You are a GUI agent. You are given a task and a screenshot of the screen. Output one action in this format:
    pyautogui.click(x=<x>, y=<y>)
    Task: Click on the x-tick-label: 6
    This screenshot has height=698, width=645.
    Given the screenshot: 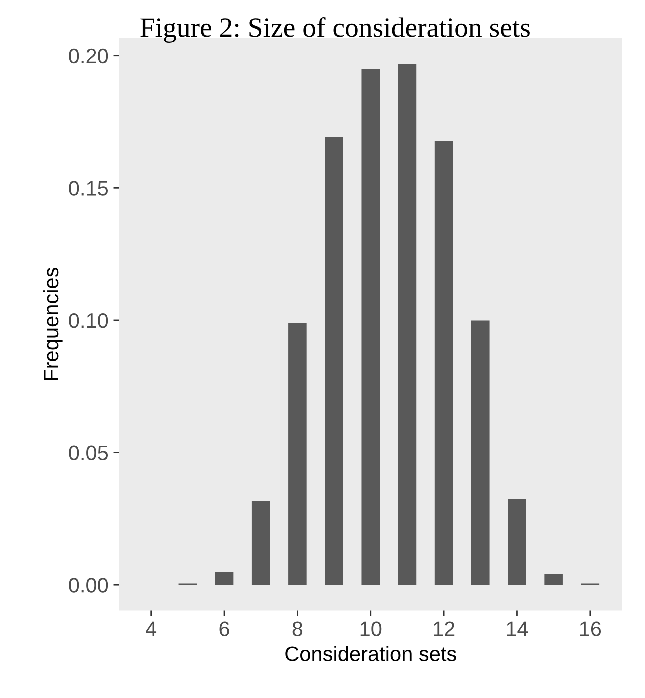 What is the action you would take?
    pyautogui.click(x=225, y=629)
    